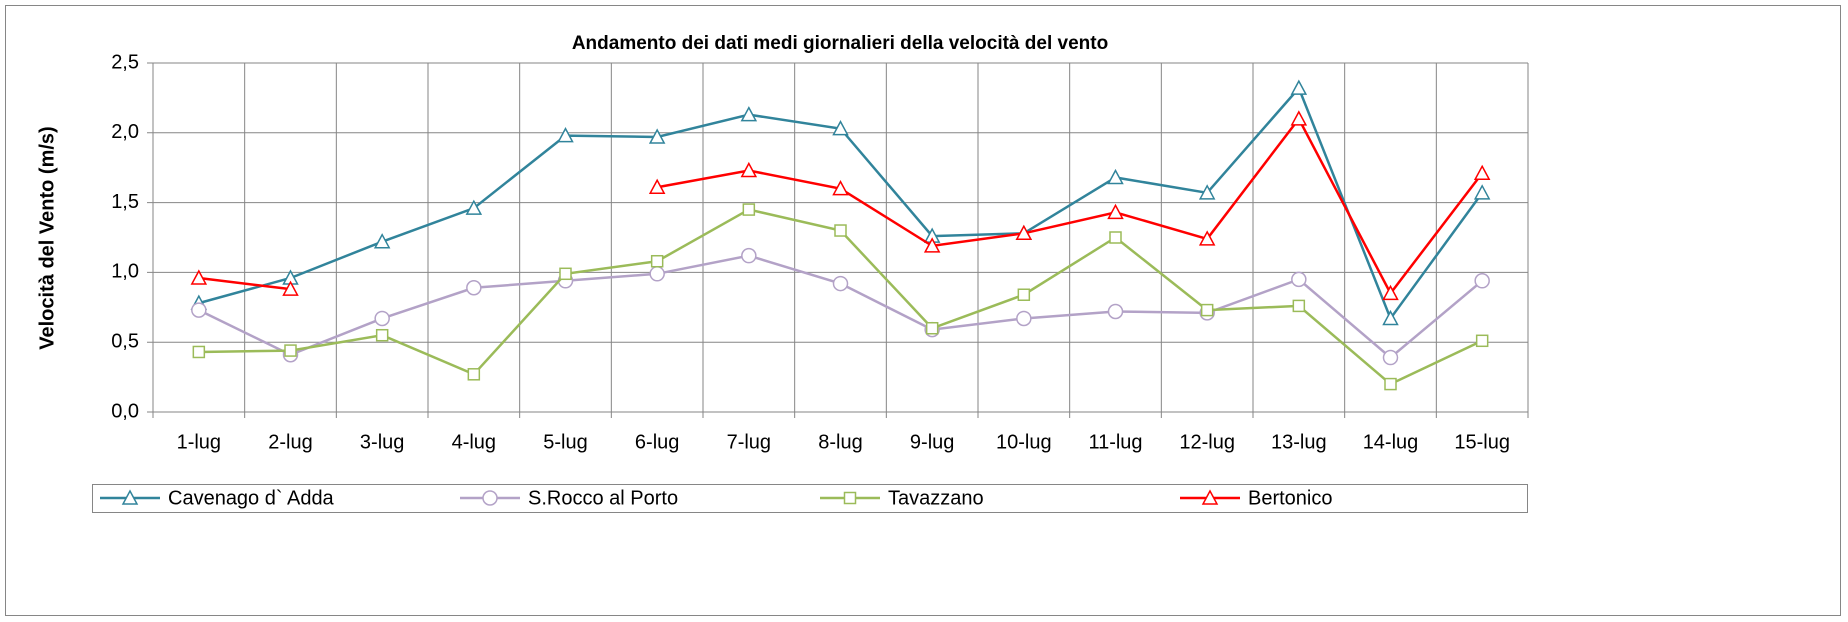  What do you see at coordinates (47, 237) in the screenshot?
I see `y-axis-title: Velocità del Vento (m/s)` at bounding box center [47, 237].